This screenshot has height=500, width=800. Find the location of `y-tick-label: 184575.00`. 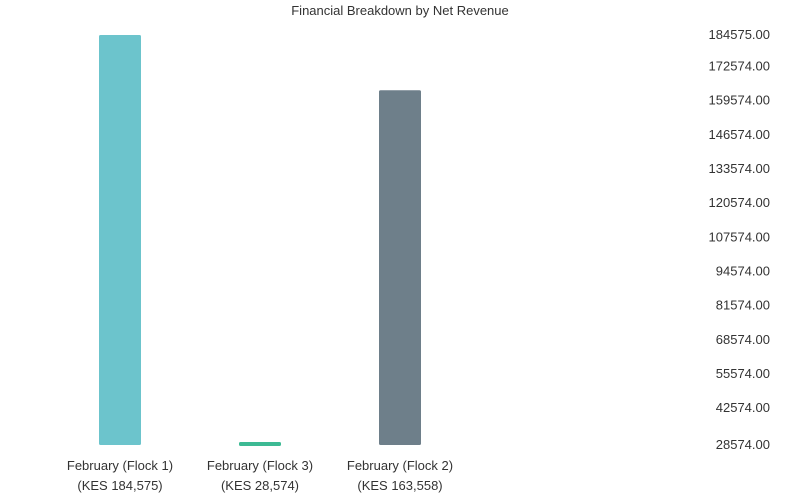

y-tick-label: 184575.00 is located at coordinates (739, 34).